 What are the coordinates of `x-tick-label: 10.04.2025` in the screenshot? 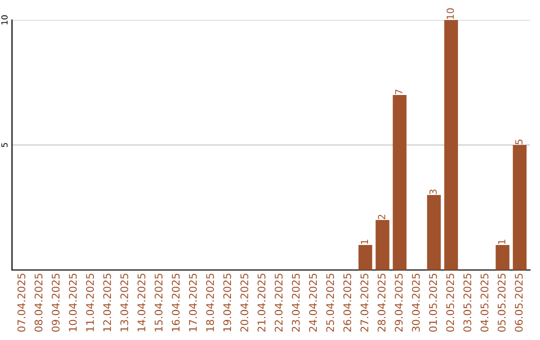 It's located at (72, 303).